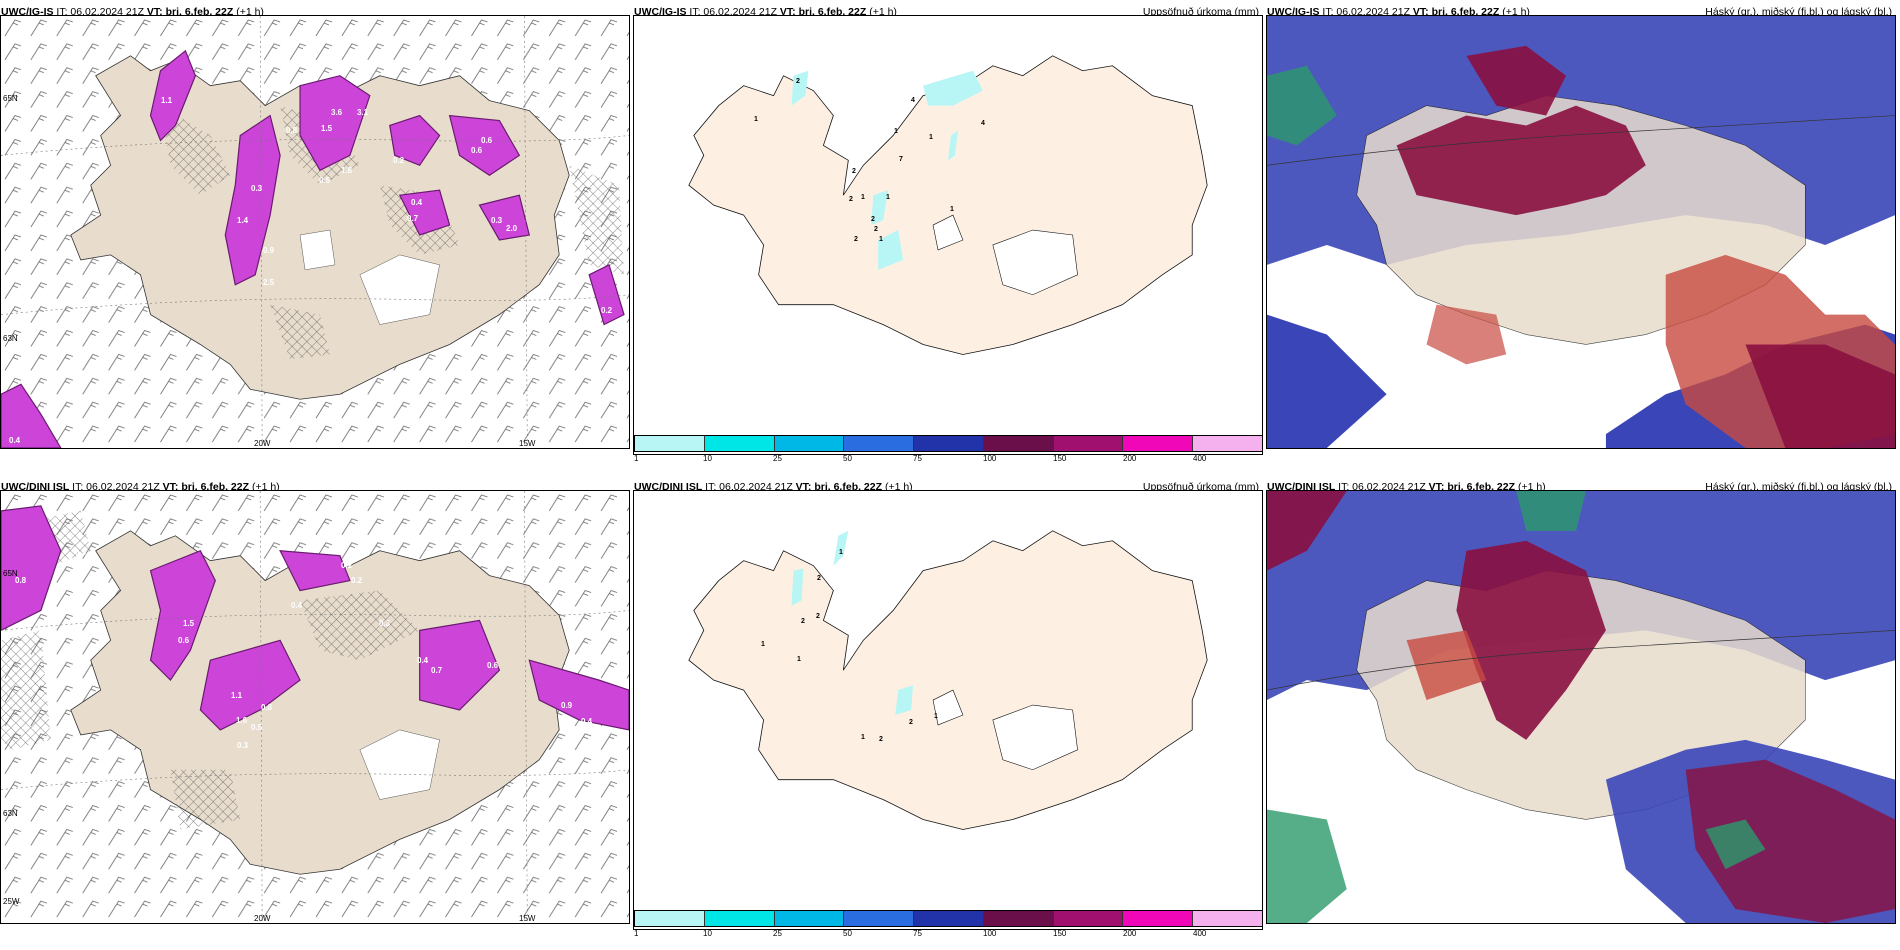  Describe the element at coordinates (1200, 458) in the screenshot. I see `colorbar-label: 400` at that location.